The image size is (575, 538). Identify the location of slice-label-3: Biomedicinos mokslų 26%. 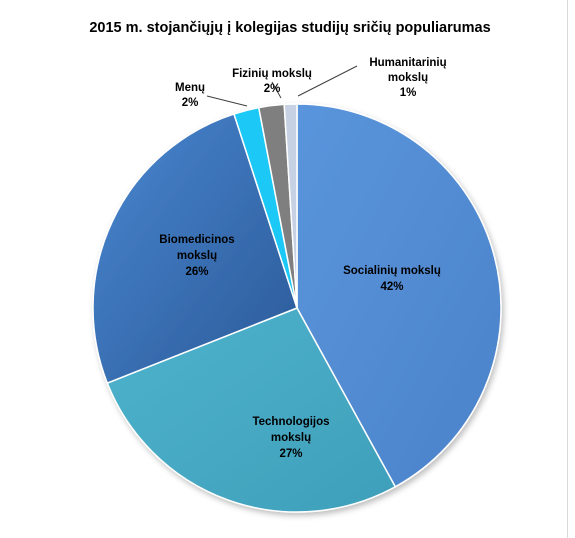
(196, 256).